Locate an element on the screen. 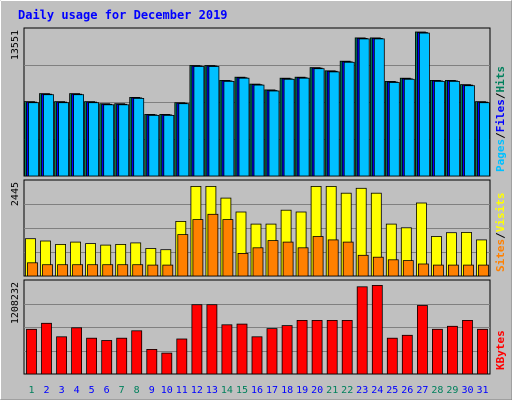  x-tick-label: 21 is located at coordinates (332, 390).